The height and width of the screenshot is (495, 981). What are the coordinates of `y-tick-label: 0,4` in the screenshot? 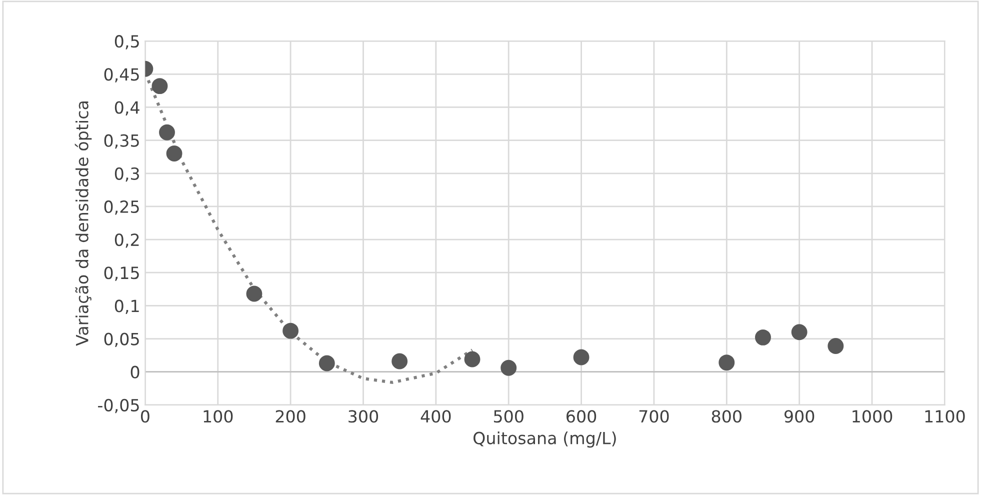 It's located at (127, 108).